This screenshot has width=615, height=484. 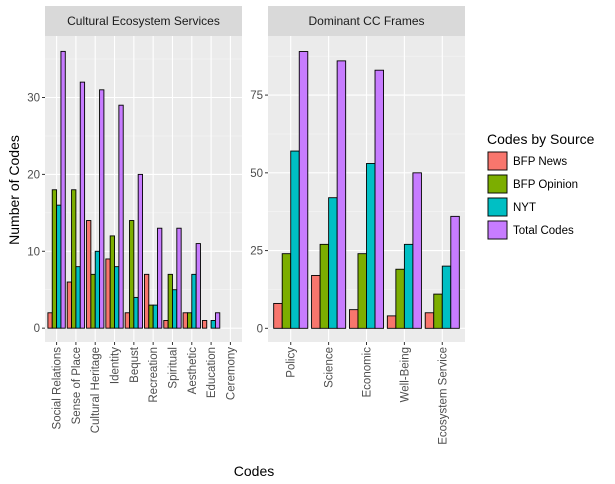 What do you see at coordinates (36, 214) in the screenshot?
I see `y-axis: 0 10 20 30` at bounding box center [36, 214].